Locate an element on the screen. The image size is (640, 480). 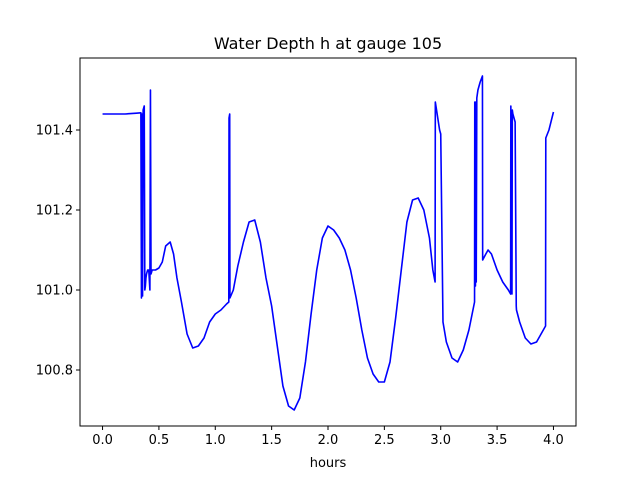
y-tick-label: 101.0 is located at coordinates (54, 291).